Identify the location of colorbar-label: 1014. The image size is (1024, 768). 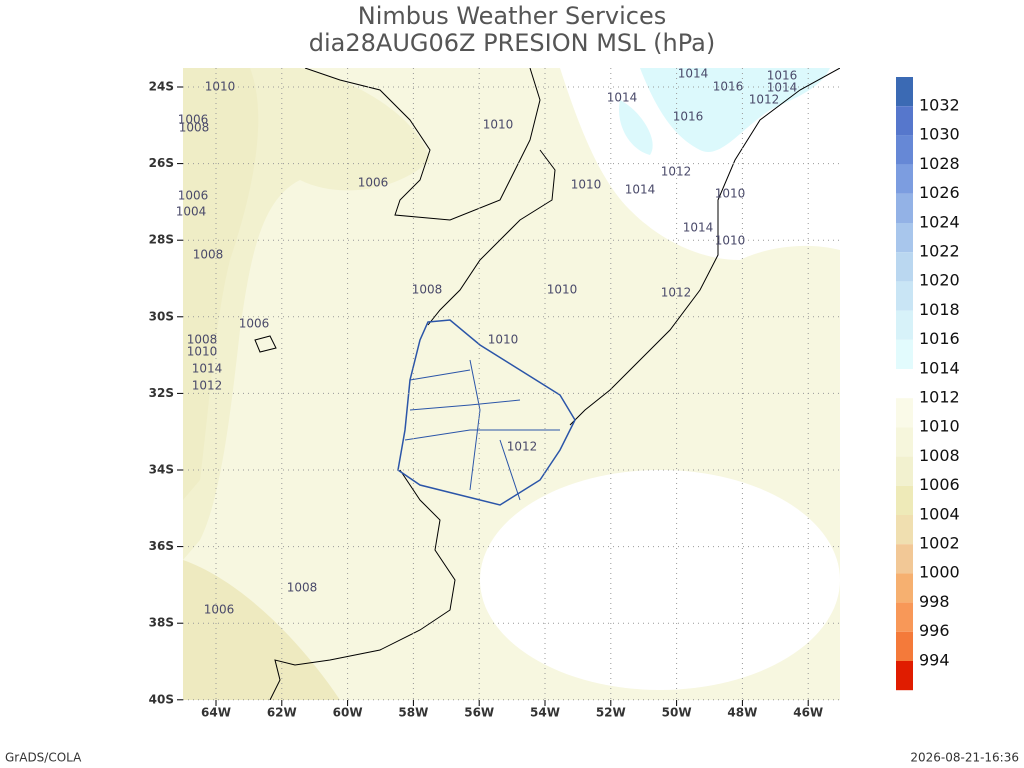
(939, 367).